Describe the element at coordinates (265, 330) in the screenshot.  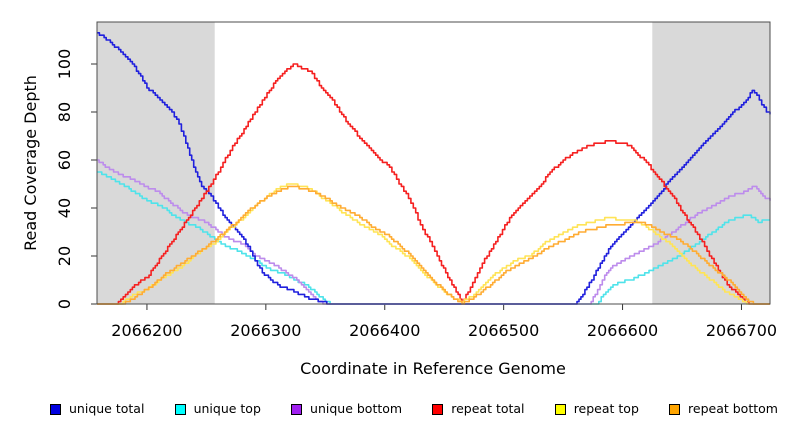
I see `x-tick-label: 2066300` at that location.